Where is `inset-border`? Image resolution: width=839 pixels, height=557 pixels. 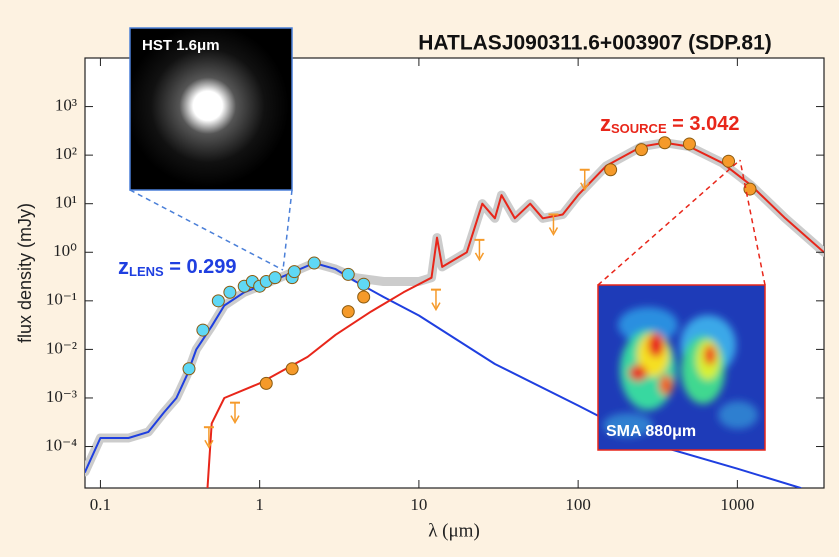
inset-border is located at coordinates (681, 367).